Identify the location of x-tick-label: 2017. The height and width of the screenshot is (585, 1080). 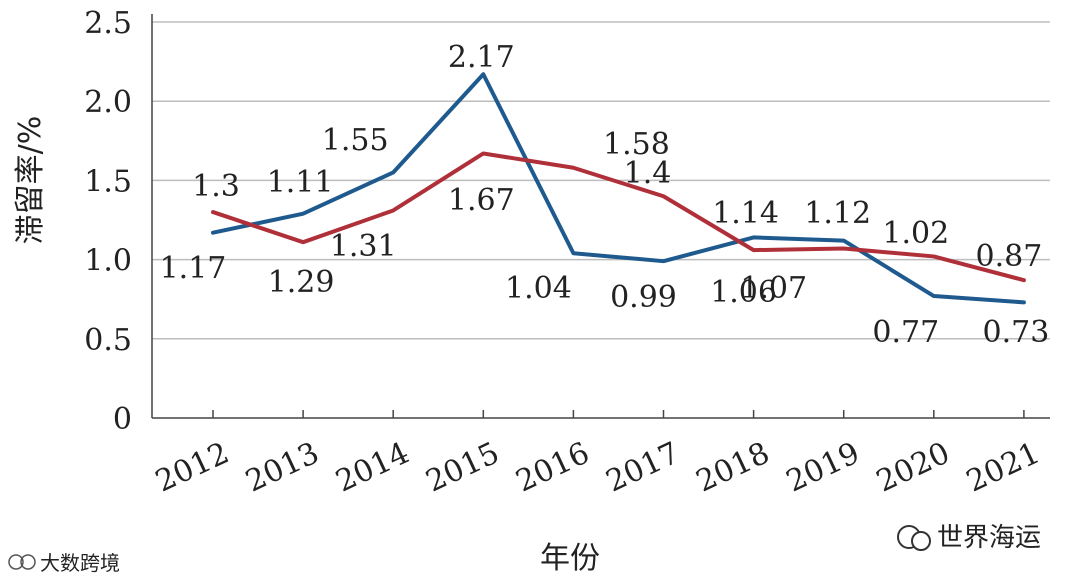
(643, 468).